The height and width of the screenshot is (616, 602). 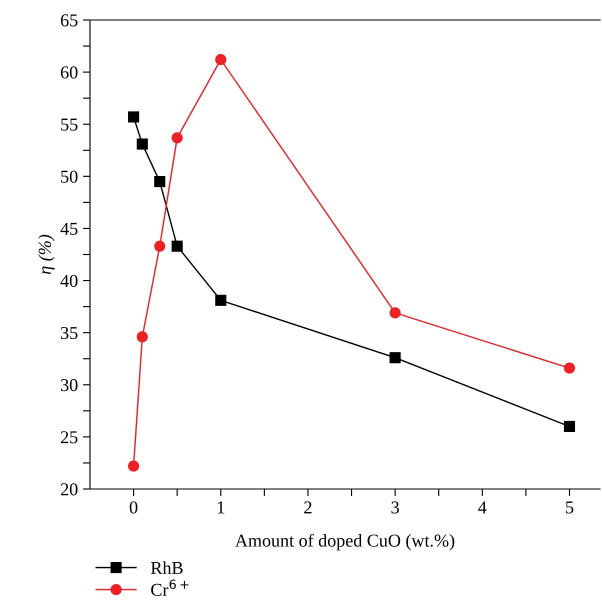 What do you see at coordinates (395, 507) in the screenshot?
I see `x-tick-label: 3` at bounding box center [395, 507].